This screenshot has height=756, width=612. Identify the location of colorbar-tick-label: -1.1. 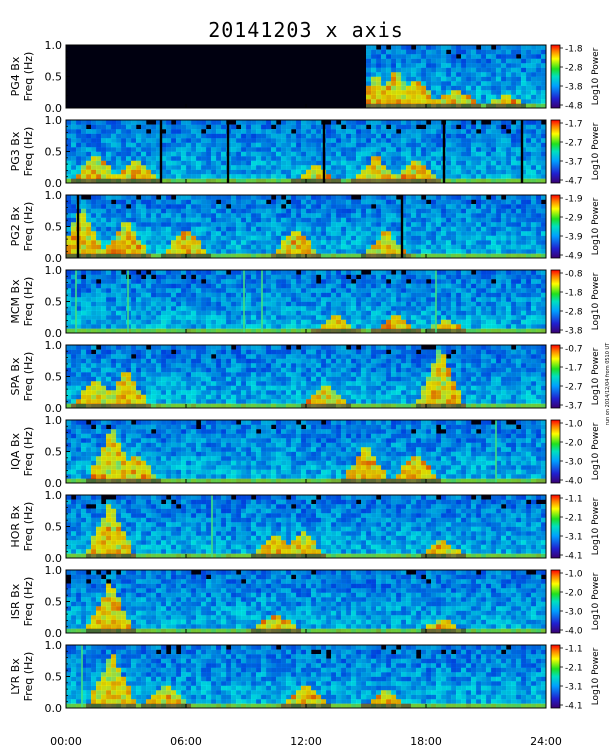
(574, 650).